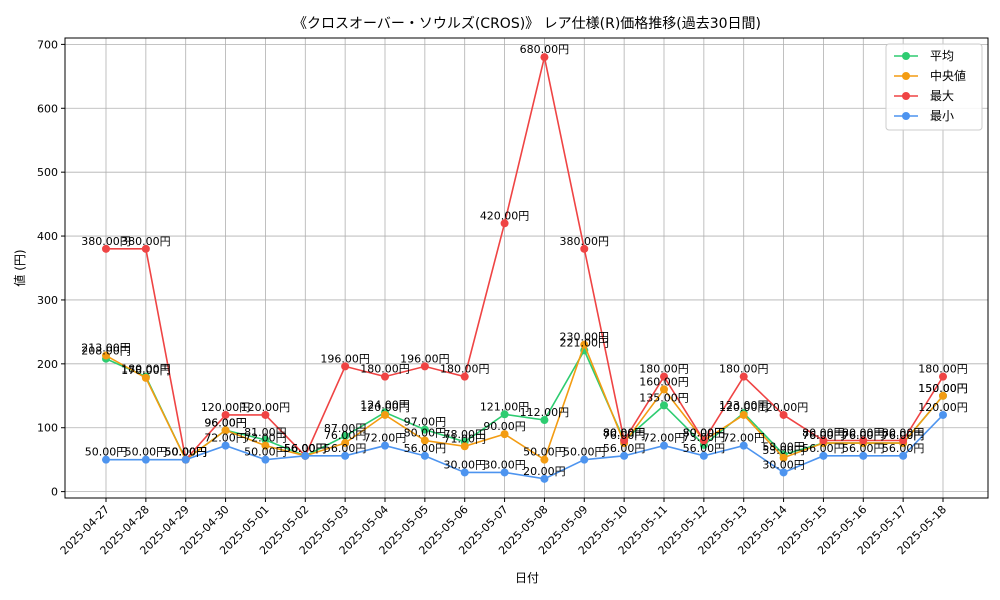 The height and width of the screenshot is (600, 1000). What do you see at coordinates (106, 348) in the screenshot?
I see `data-label: 213.00円` at bounding box center [106, 348].